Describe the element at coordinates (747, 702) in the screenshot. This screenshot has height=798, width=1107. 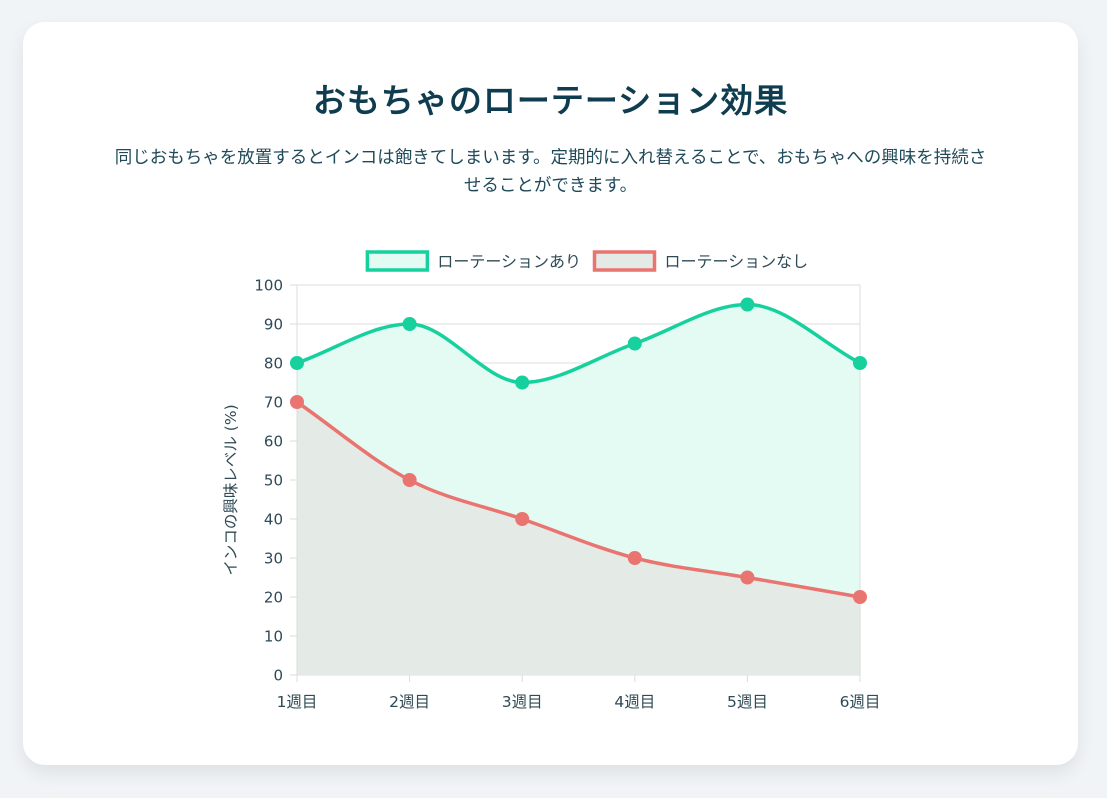
I see `x-tick-label: 5週目` at that location.